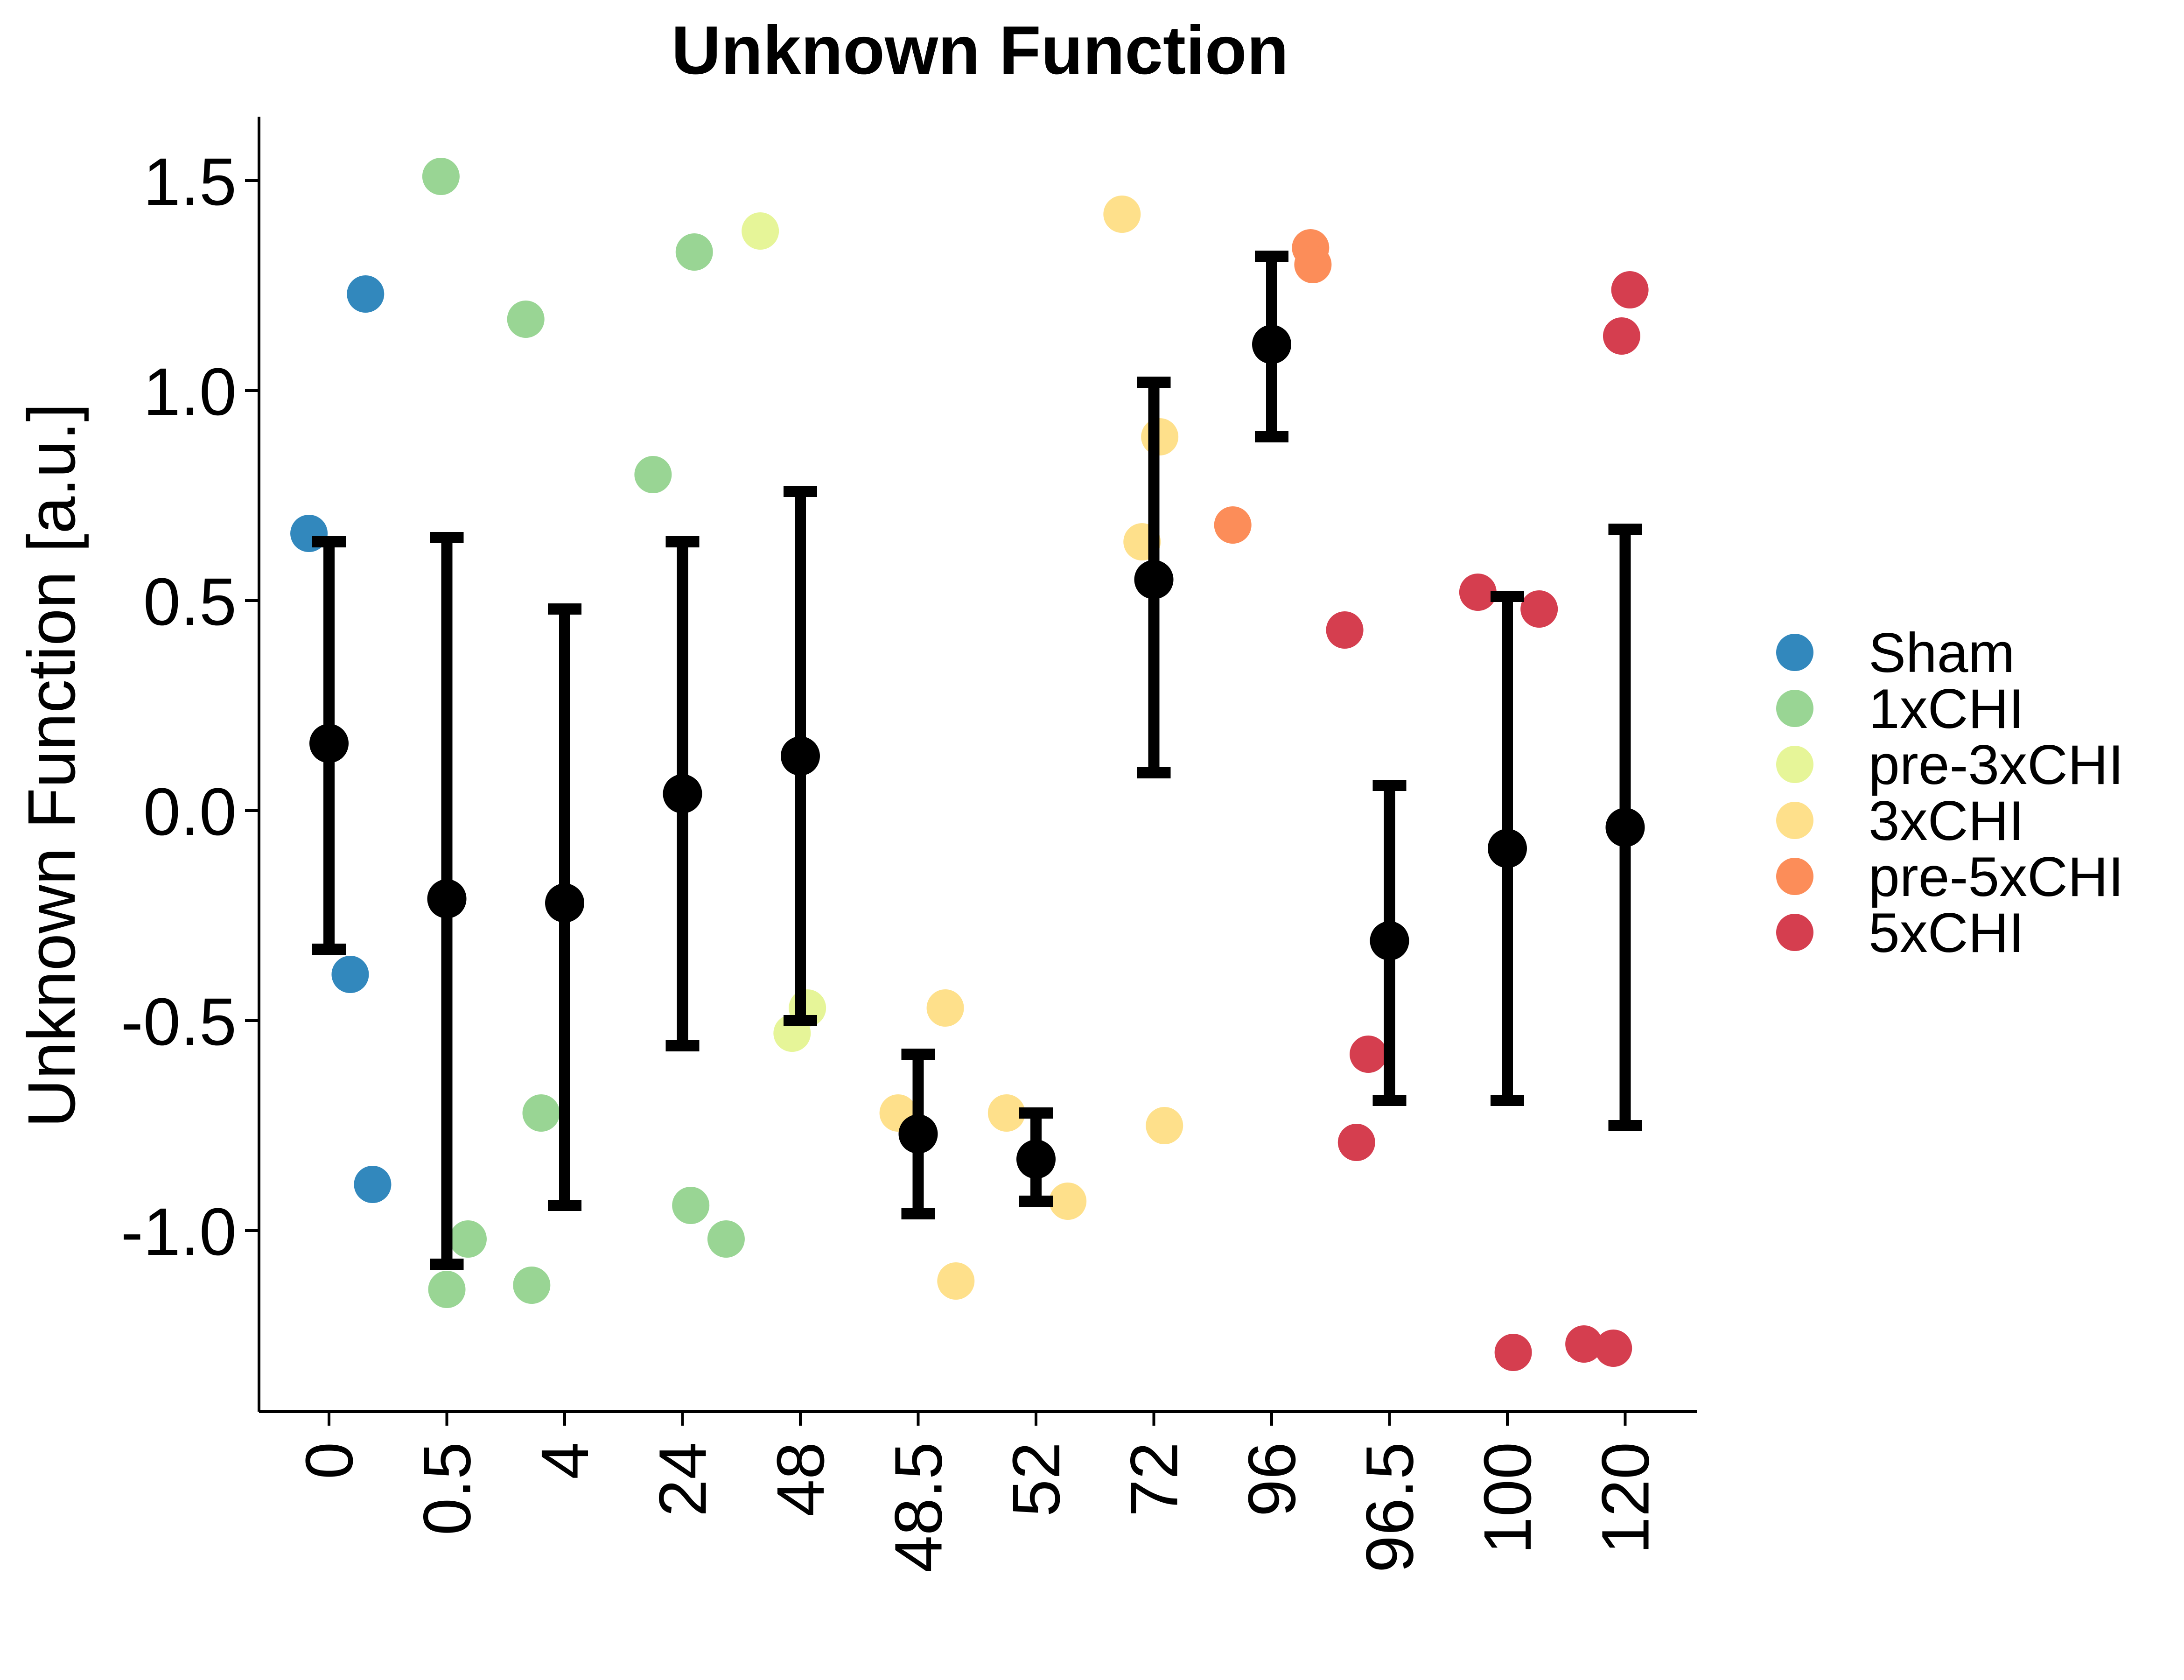 This screenshot has width=2184, height=1680. I want to click on legend-item-5xchi: 5xCHI, so click(1900, 933).